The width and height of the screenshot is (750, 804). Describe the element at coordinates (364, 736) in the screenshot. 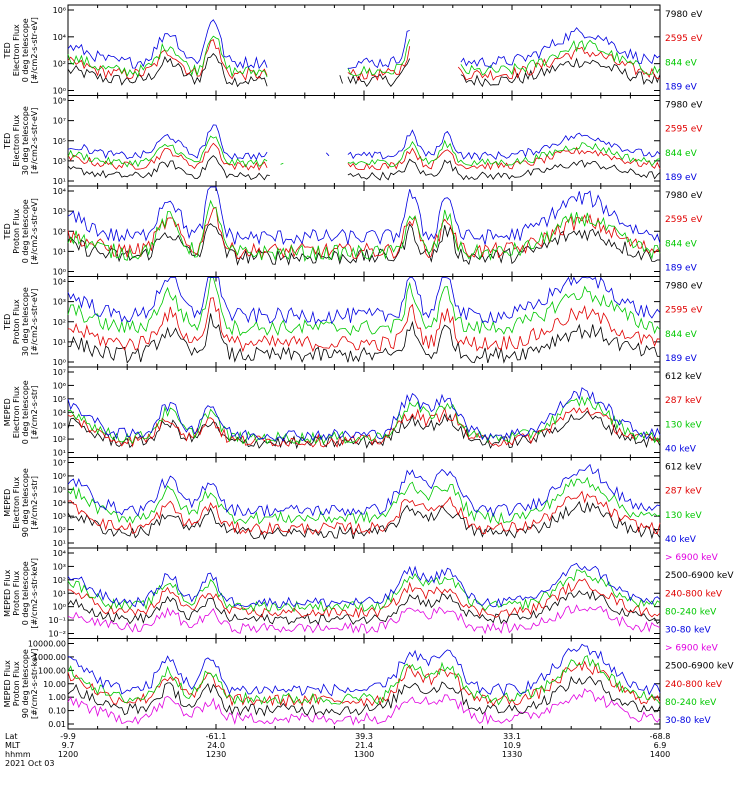

I see `x-tick-label: 39.3` at that location.